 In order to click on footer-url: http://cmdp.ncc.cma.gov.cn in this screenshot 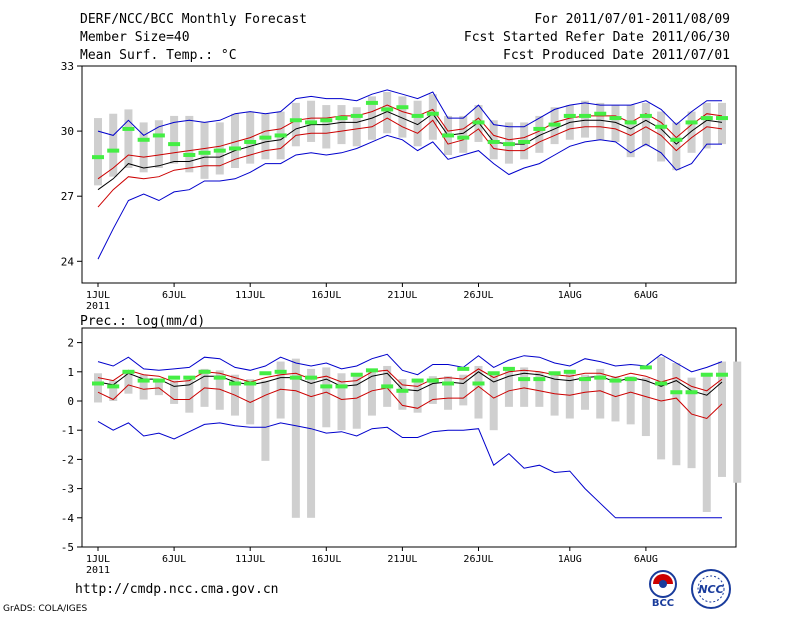, I will do `click(177, 589)`.